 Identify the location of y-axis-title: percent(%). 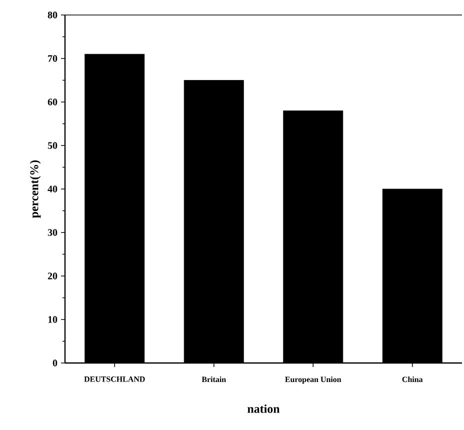
(35, 189).